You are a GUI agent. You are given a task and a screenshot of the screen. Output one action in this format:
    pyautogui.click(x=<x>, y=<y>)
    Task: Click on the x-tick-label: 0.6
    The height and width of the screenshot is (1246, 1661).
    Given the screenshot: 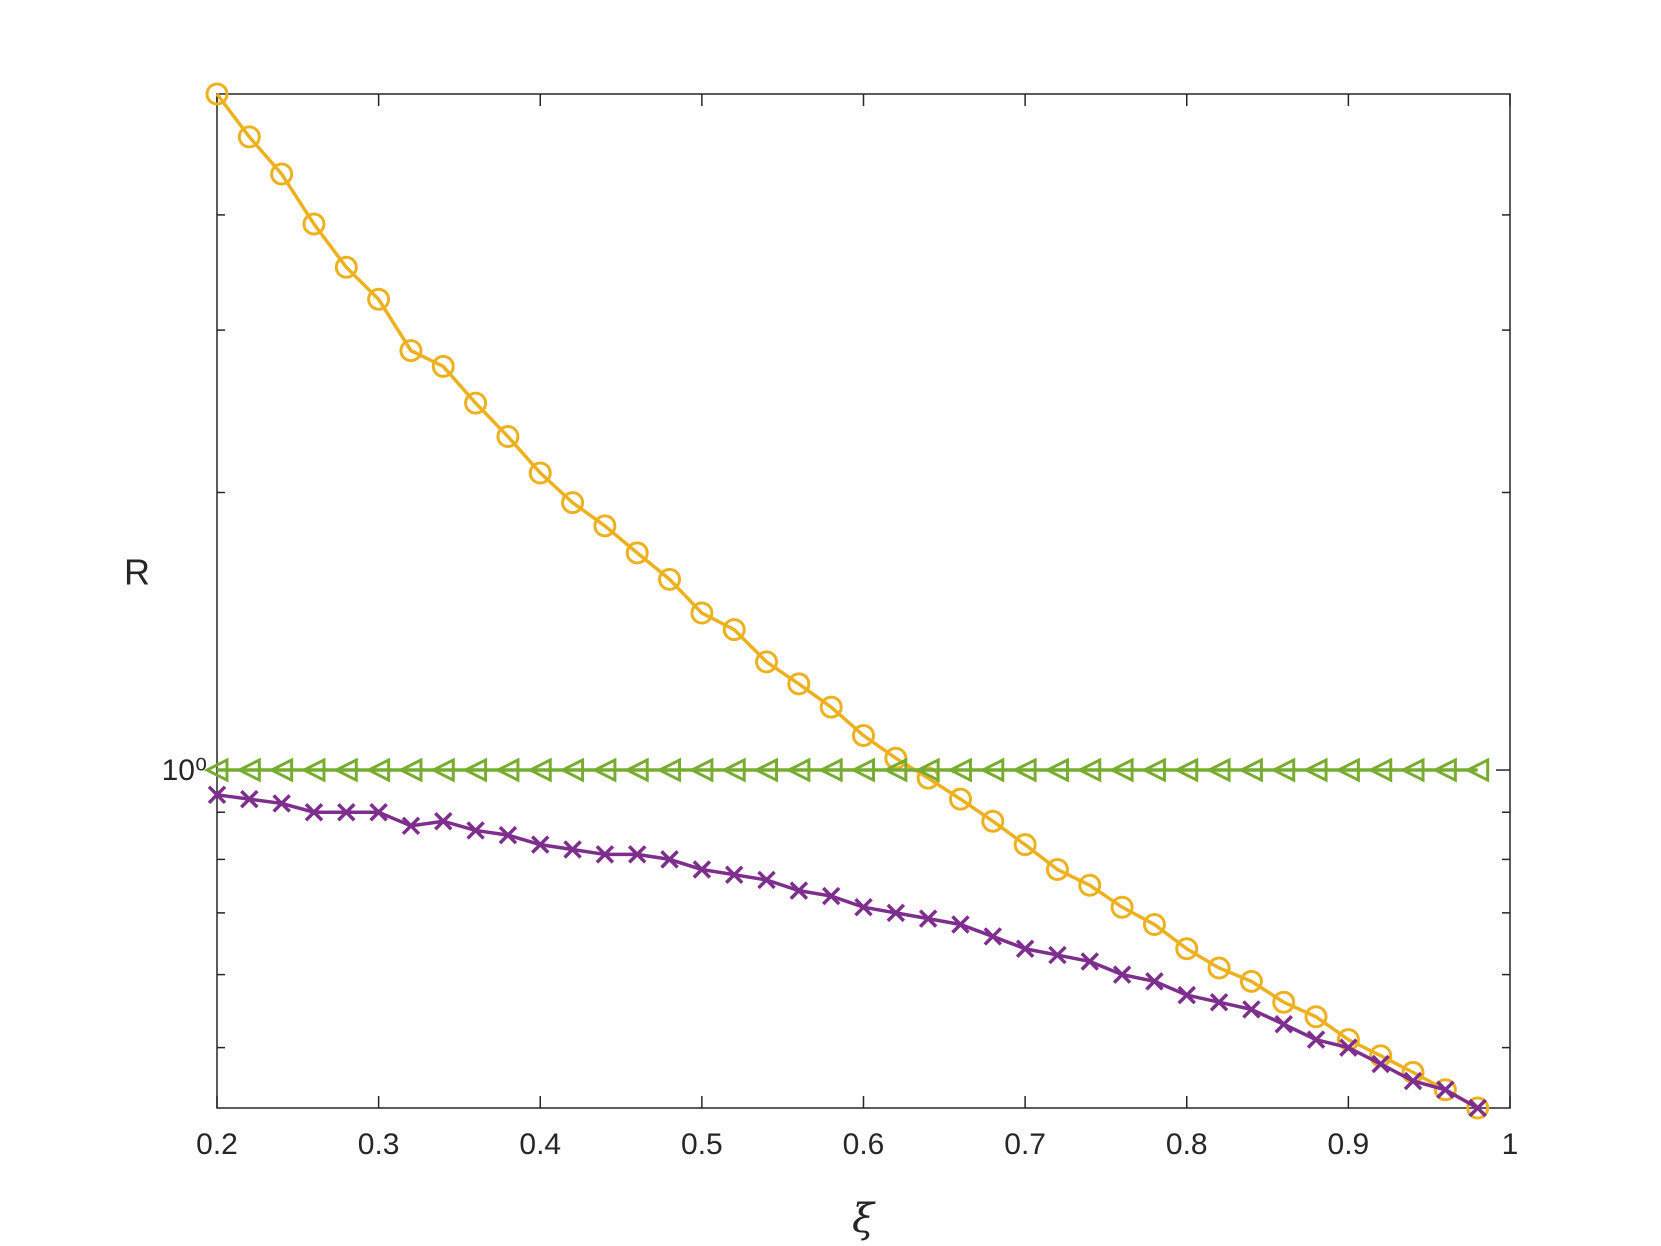 What is the action you would take?
    pyautogui.click(x=864, y=1144)
    